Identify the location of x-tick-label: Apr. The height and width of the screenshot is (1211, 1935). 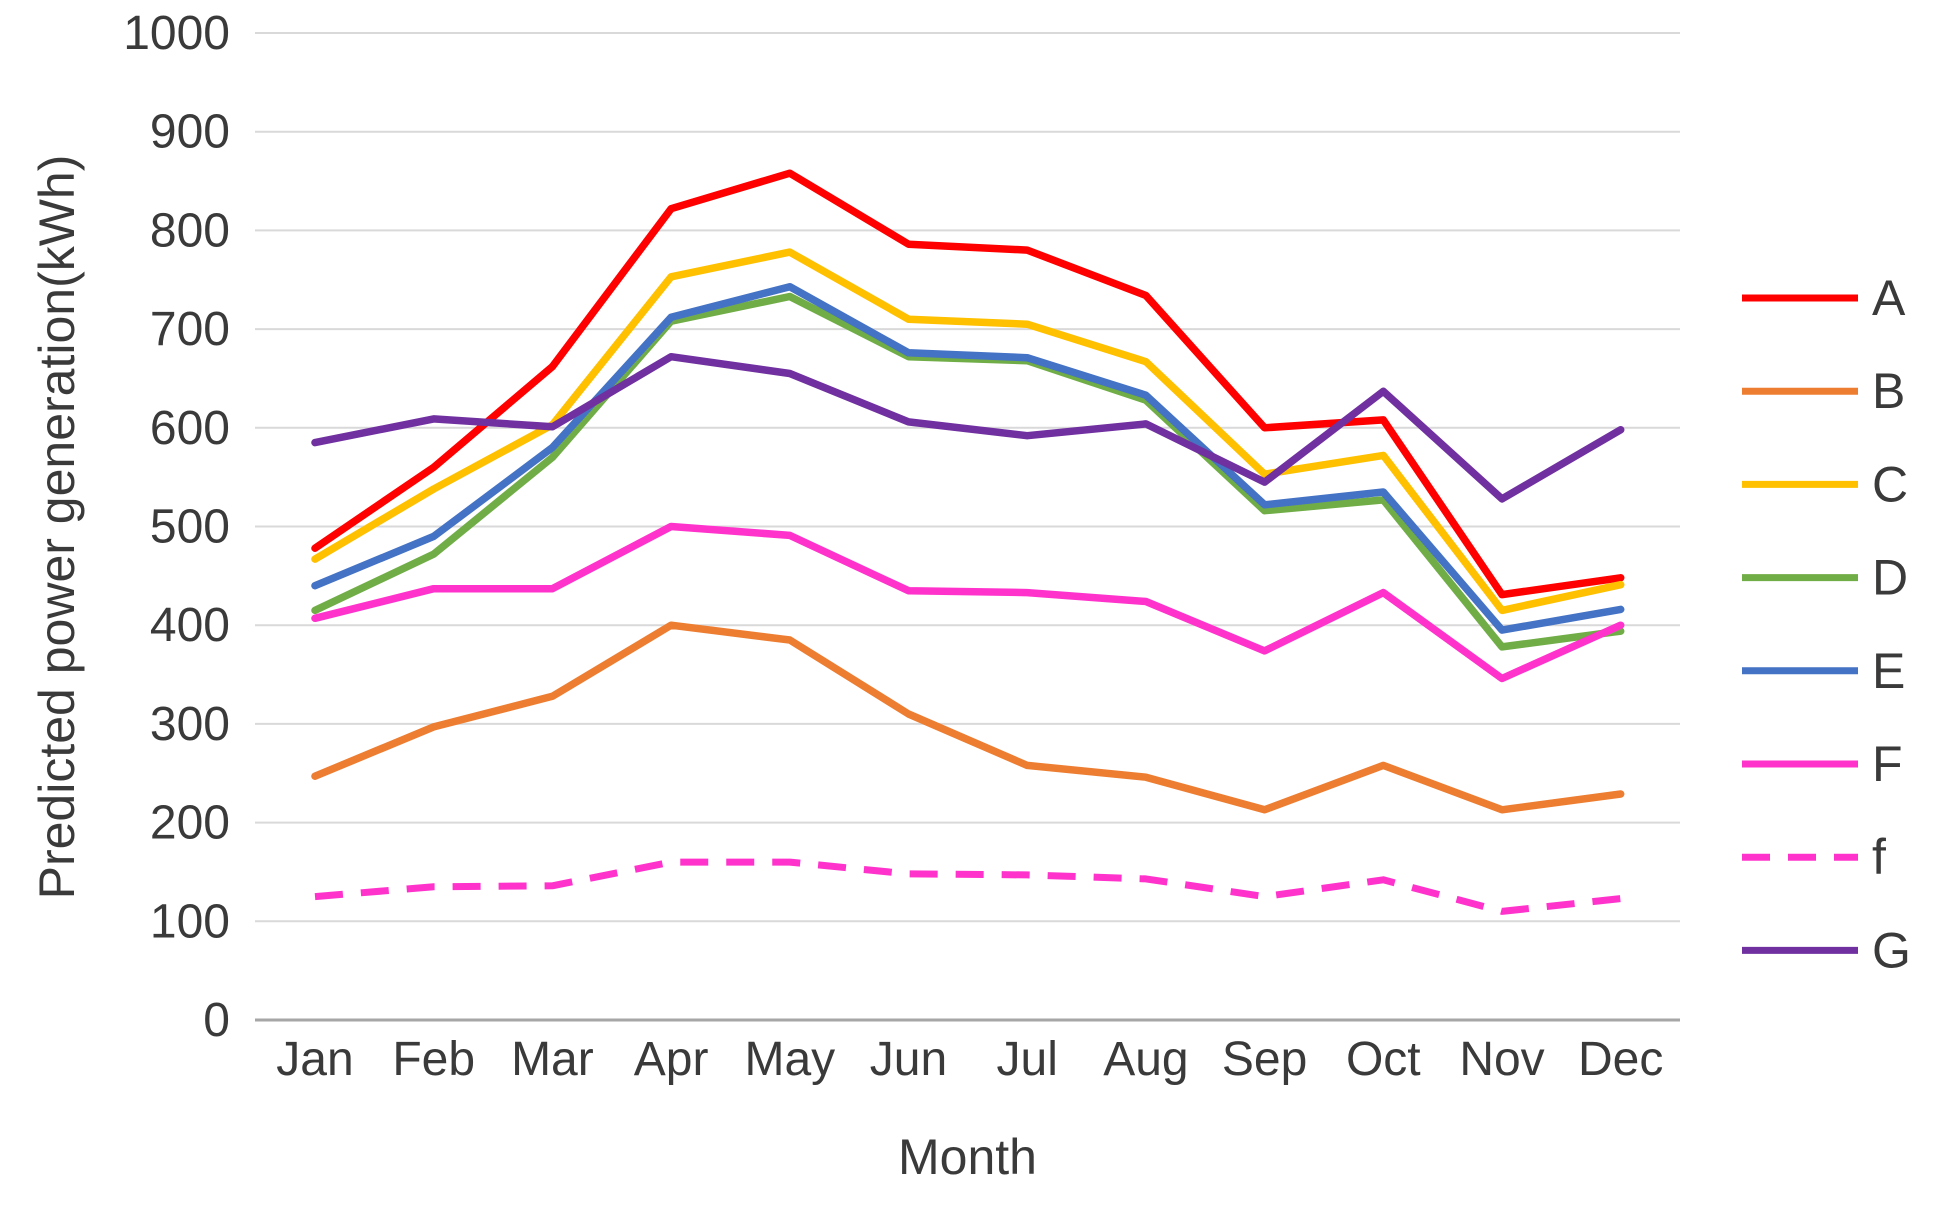
(671, 1059).